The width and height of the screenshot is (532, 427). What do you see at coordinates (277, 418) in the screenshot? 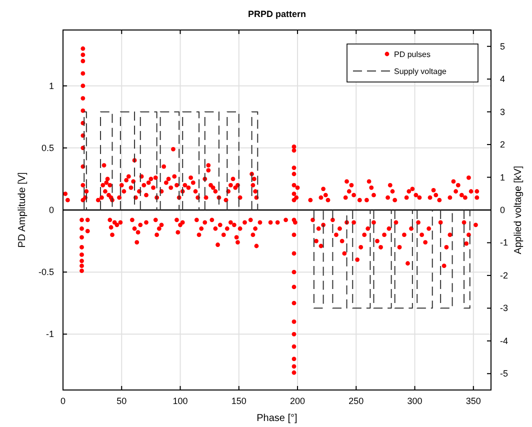
I see `x-axis-title: Phase [°]` at bounding box center [277, 418].